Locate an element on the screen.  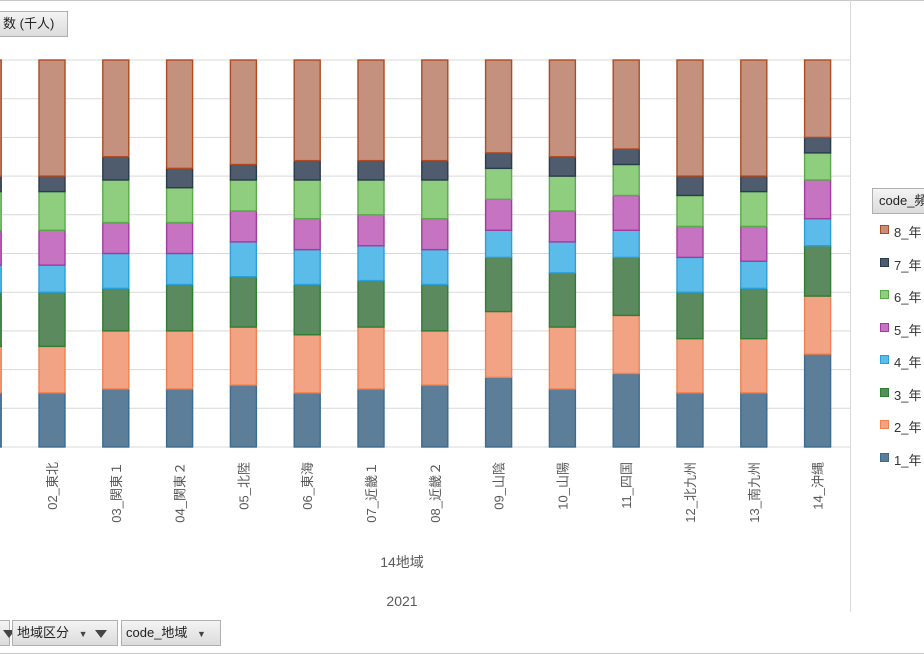
axis-field-button-partial is located at coordinates (7, 633).